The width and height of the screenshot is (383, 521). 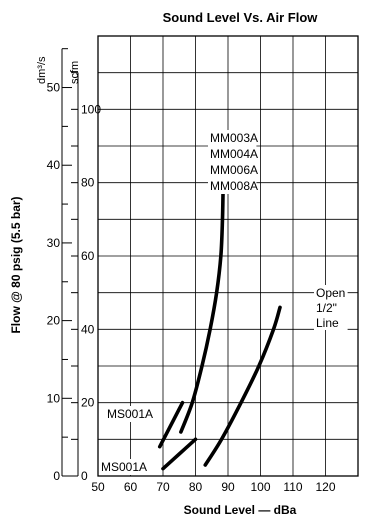 What do you see at coordinates (234, 154) in the screenshot?
I see `label-mm-models: MM004A` at bounding box center [234, 154].